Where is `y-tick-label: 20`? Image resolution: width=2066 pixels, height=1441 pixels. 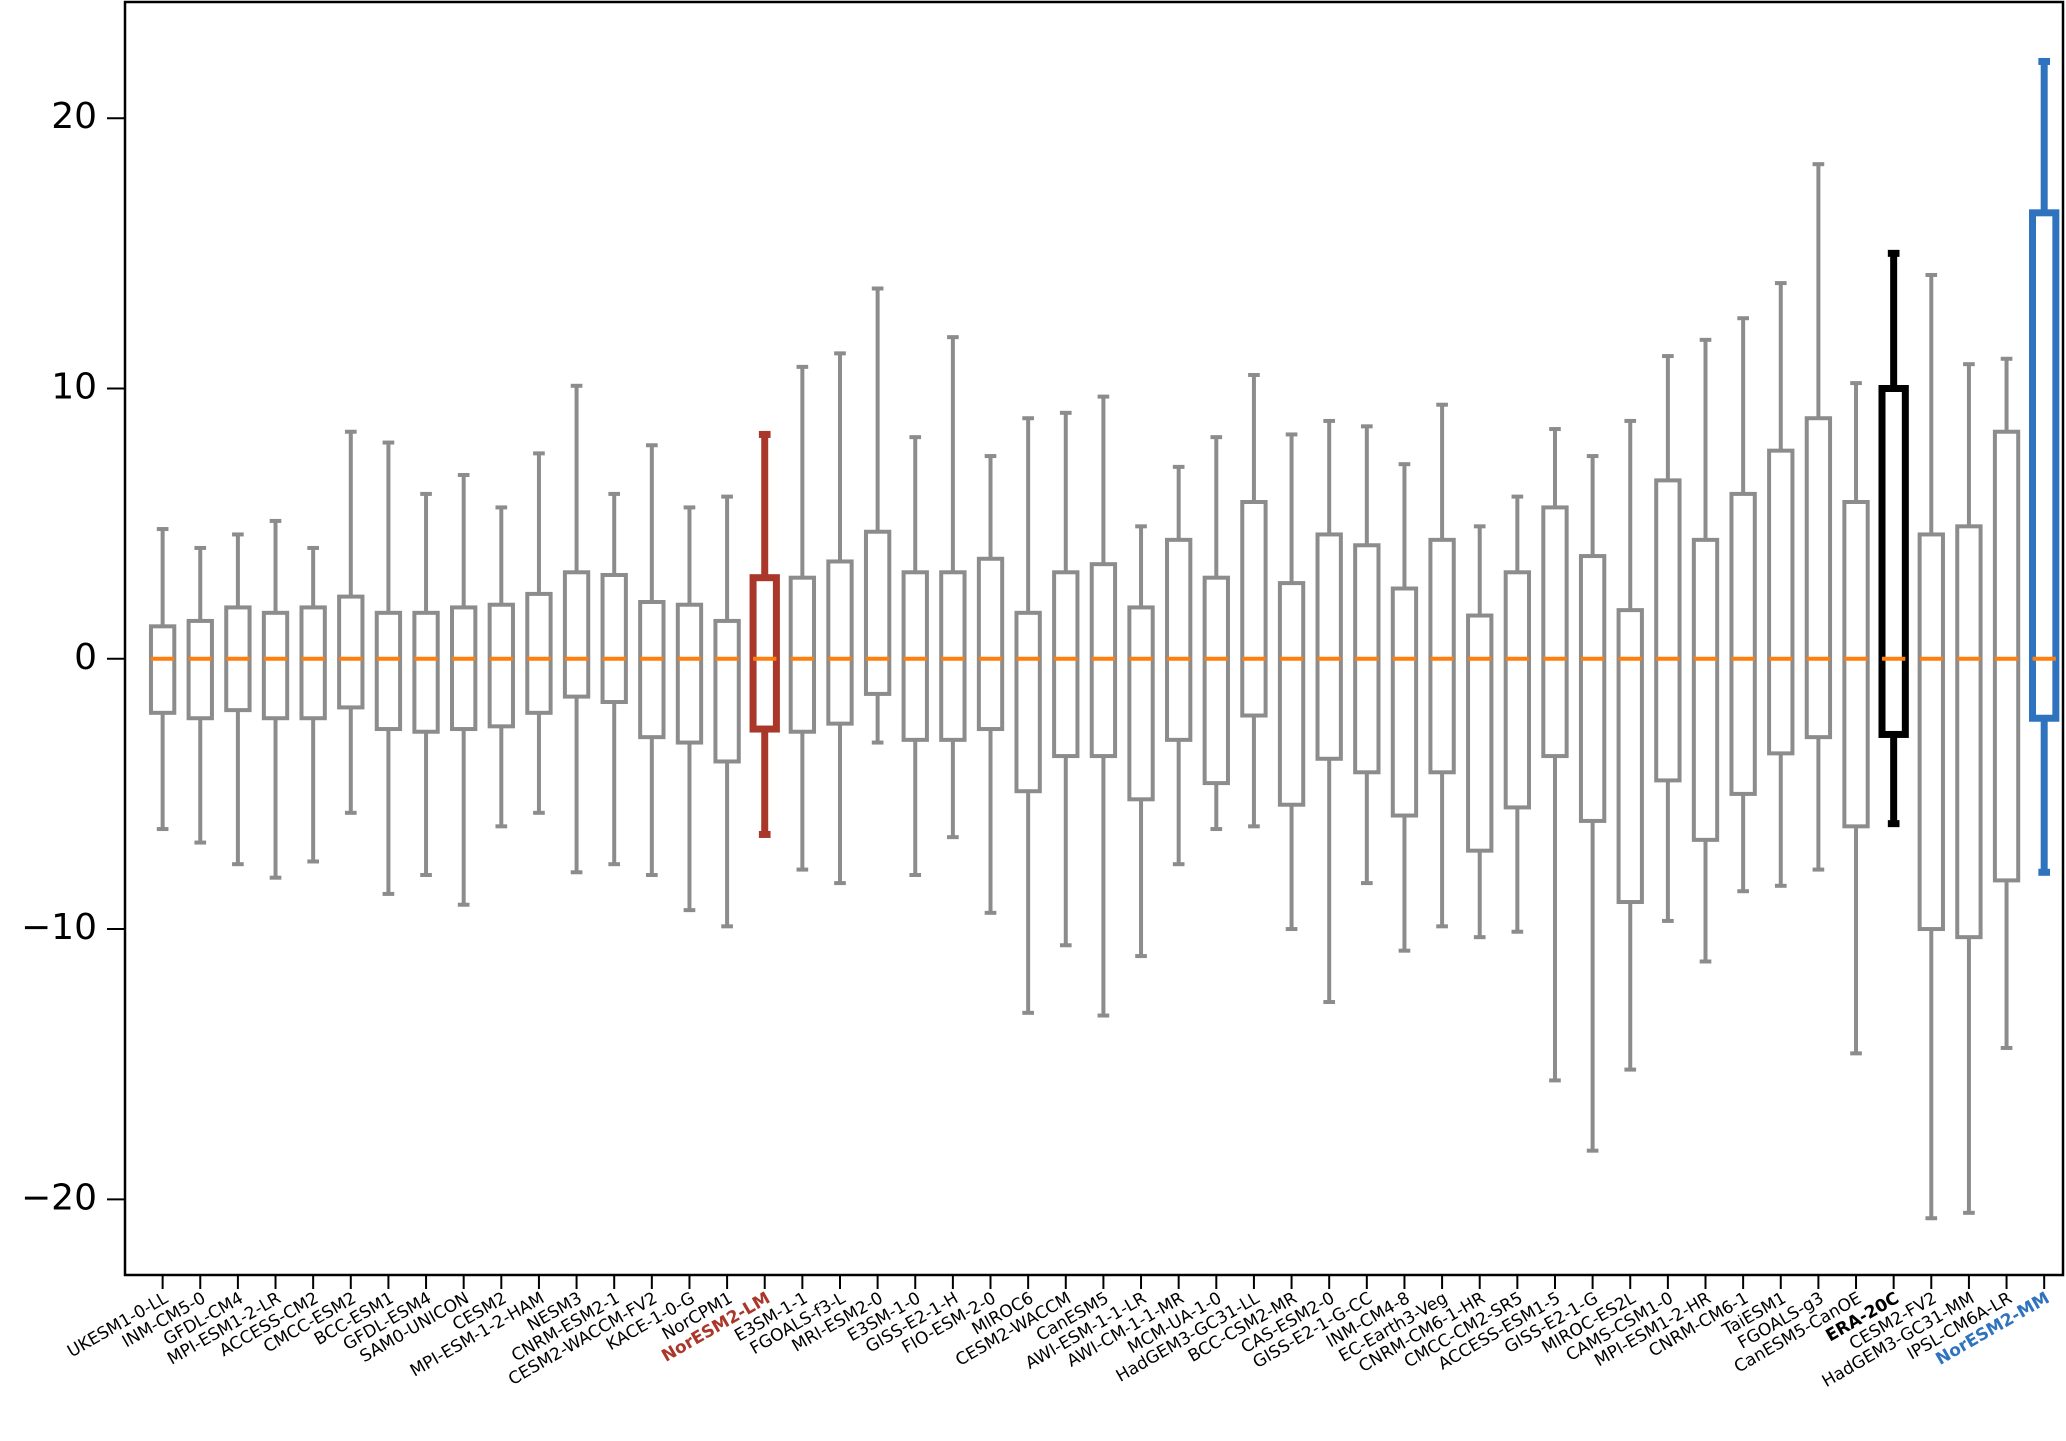 y-tick-label: 20 is located at coordinates (74, 116).